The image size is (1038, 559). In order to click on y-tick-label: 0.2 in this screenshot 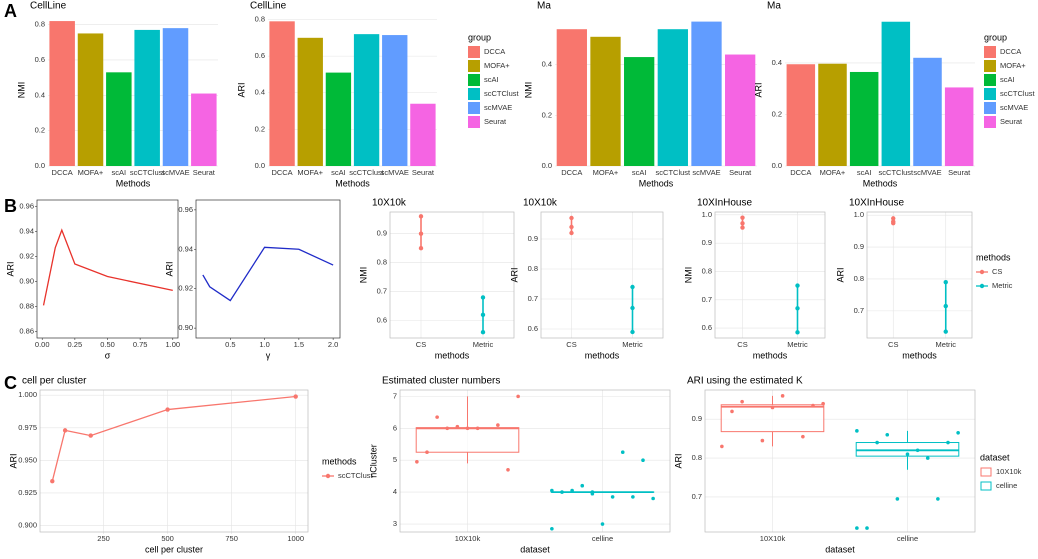, I will do `click(260, 128)`.